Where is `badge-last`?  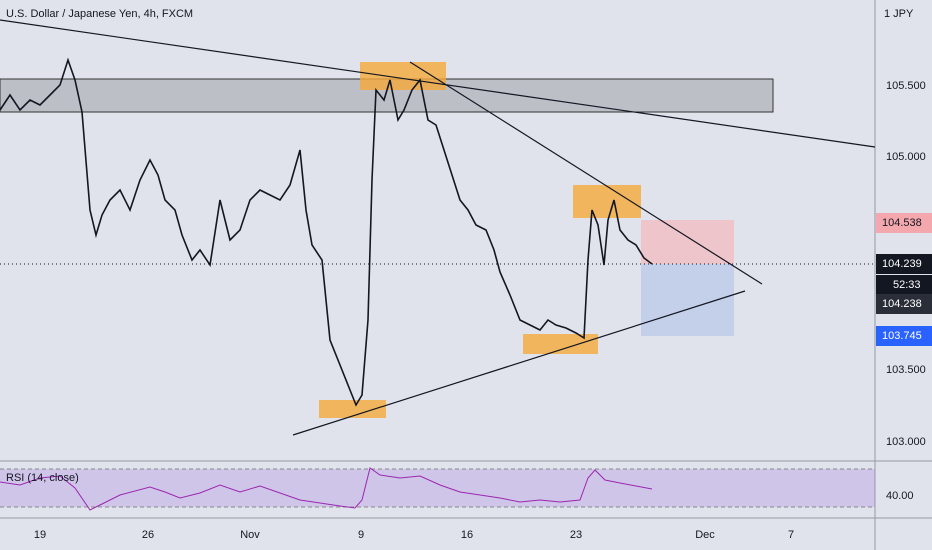 badge-last is located at coordinates (904, 264).